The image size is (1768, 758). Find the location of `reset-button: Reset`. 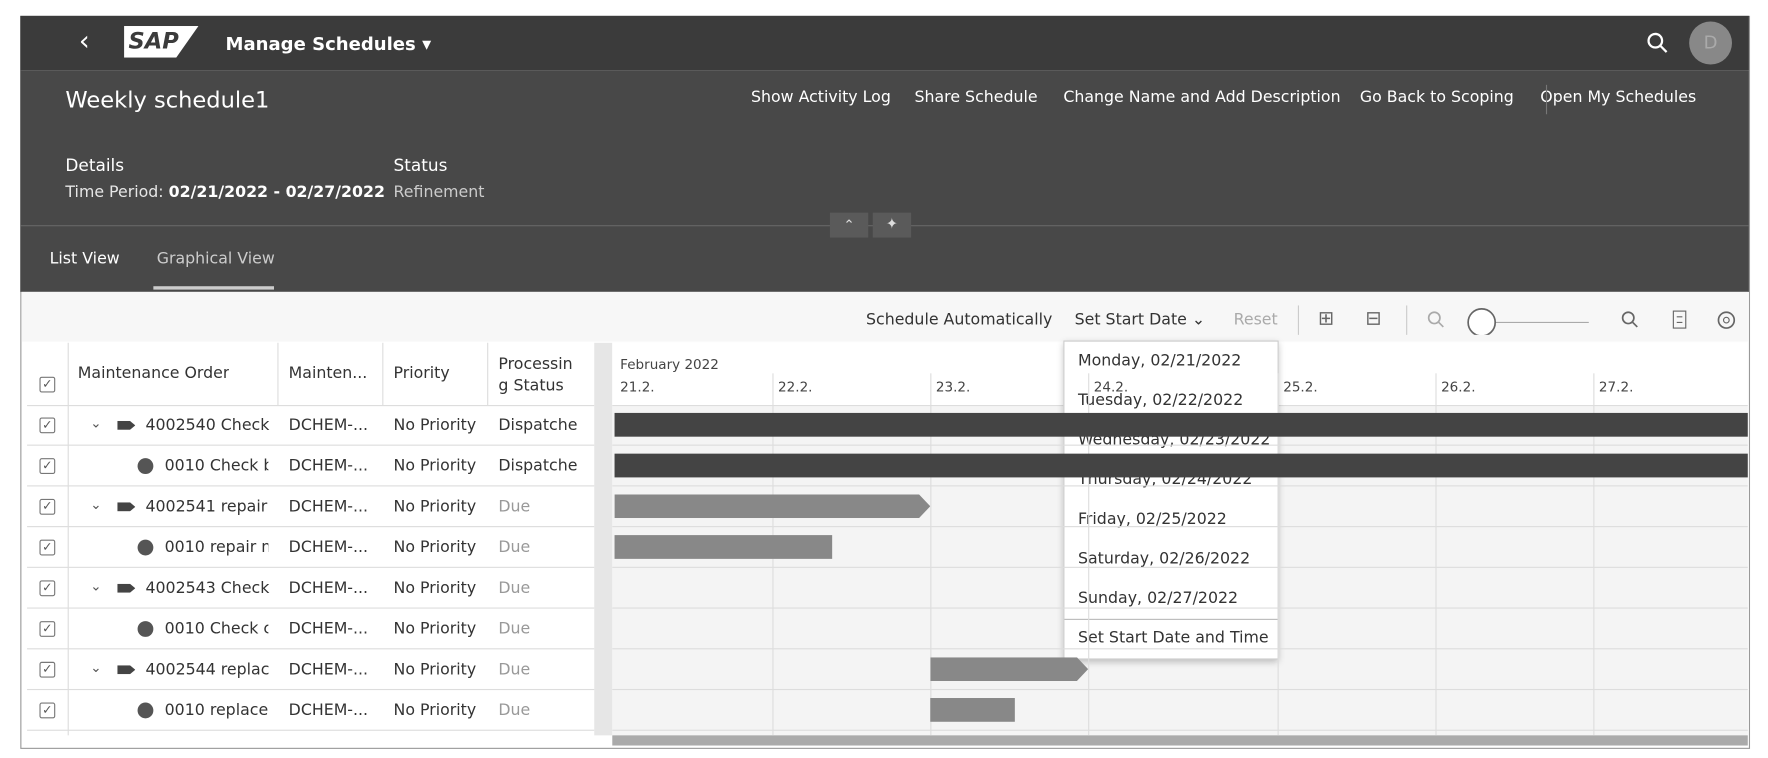

reset-button: Reset is located at coordinates (1255, 320).